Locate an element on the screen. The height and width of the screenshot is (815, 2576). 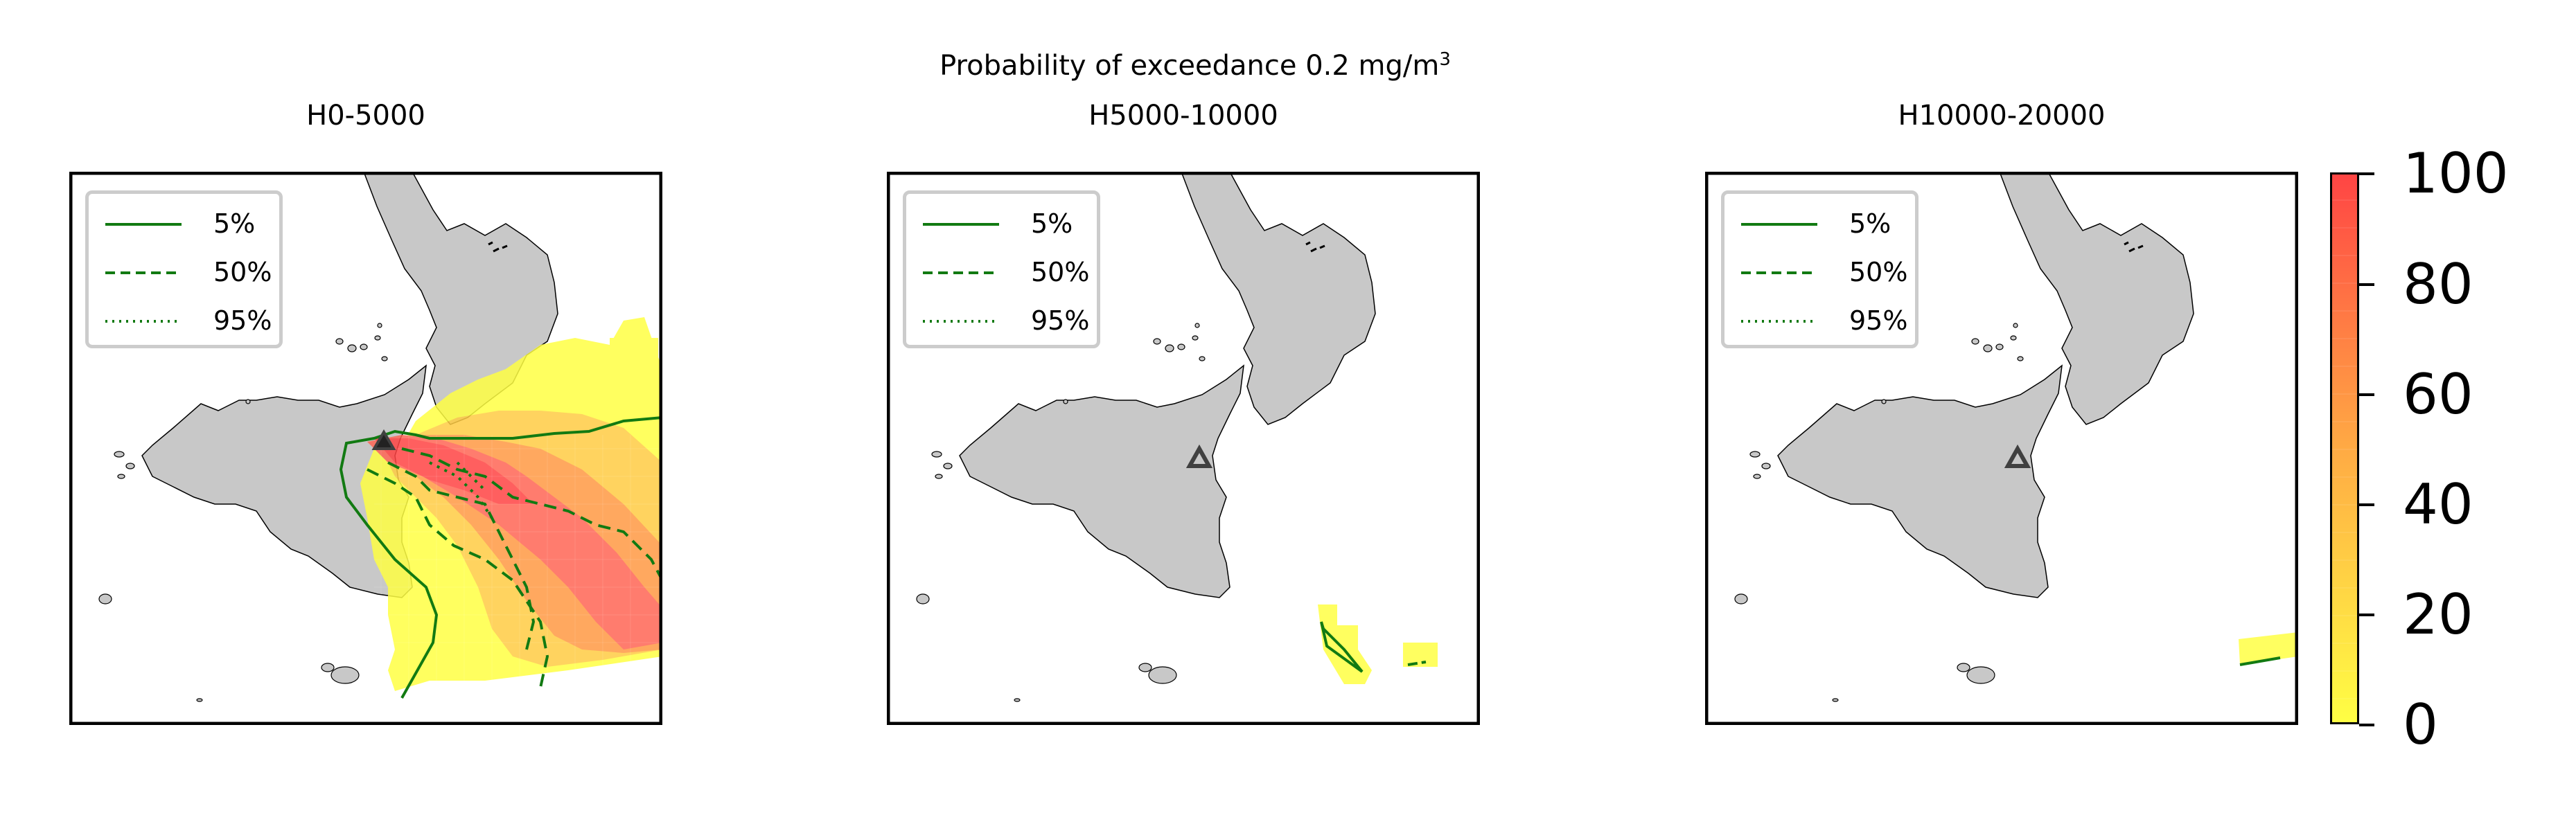
colorbar is located at coordinates (2344, 448).